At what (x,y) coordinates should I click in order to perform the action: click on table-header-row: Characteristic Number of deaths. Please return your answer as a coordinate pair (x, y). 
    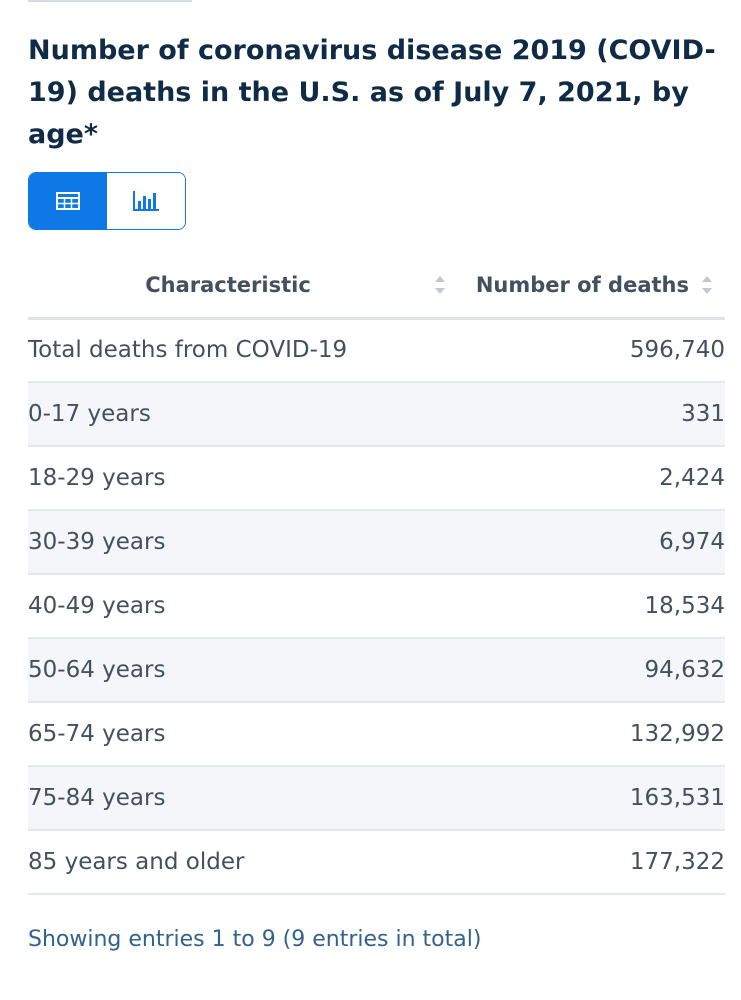
    Looking at the image, I should click on (376, 287).